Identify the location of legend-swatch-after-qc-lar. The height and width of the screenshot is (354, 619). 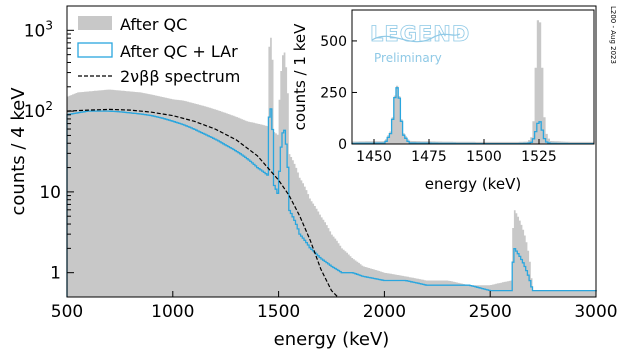
(95, 50).